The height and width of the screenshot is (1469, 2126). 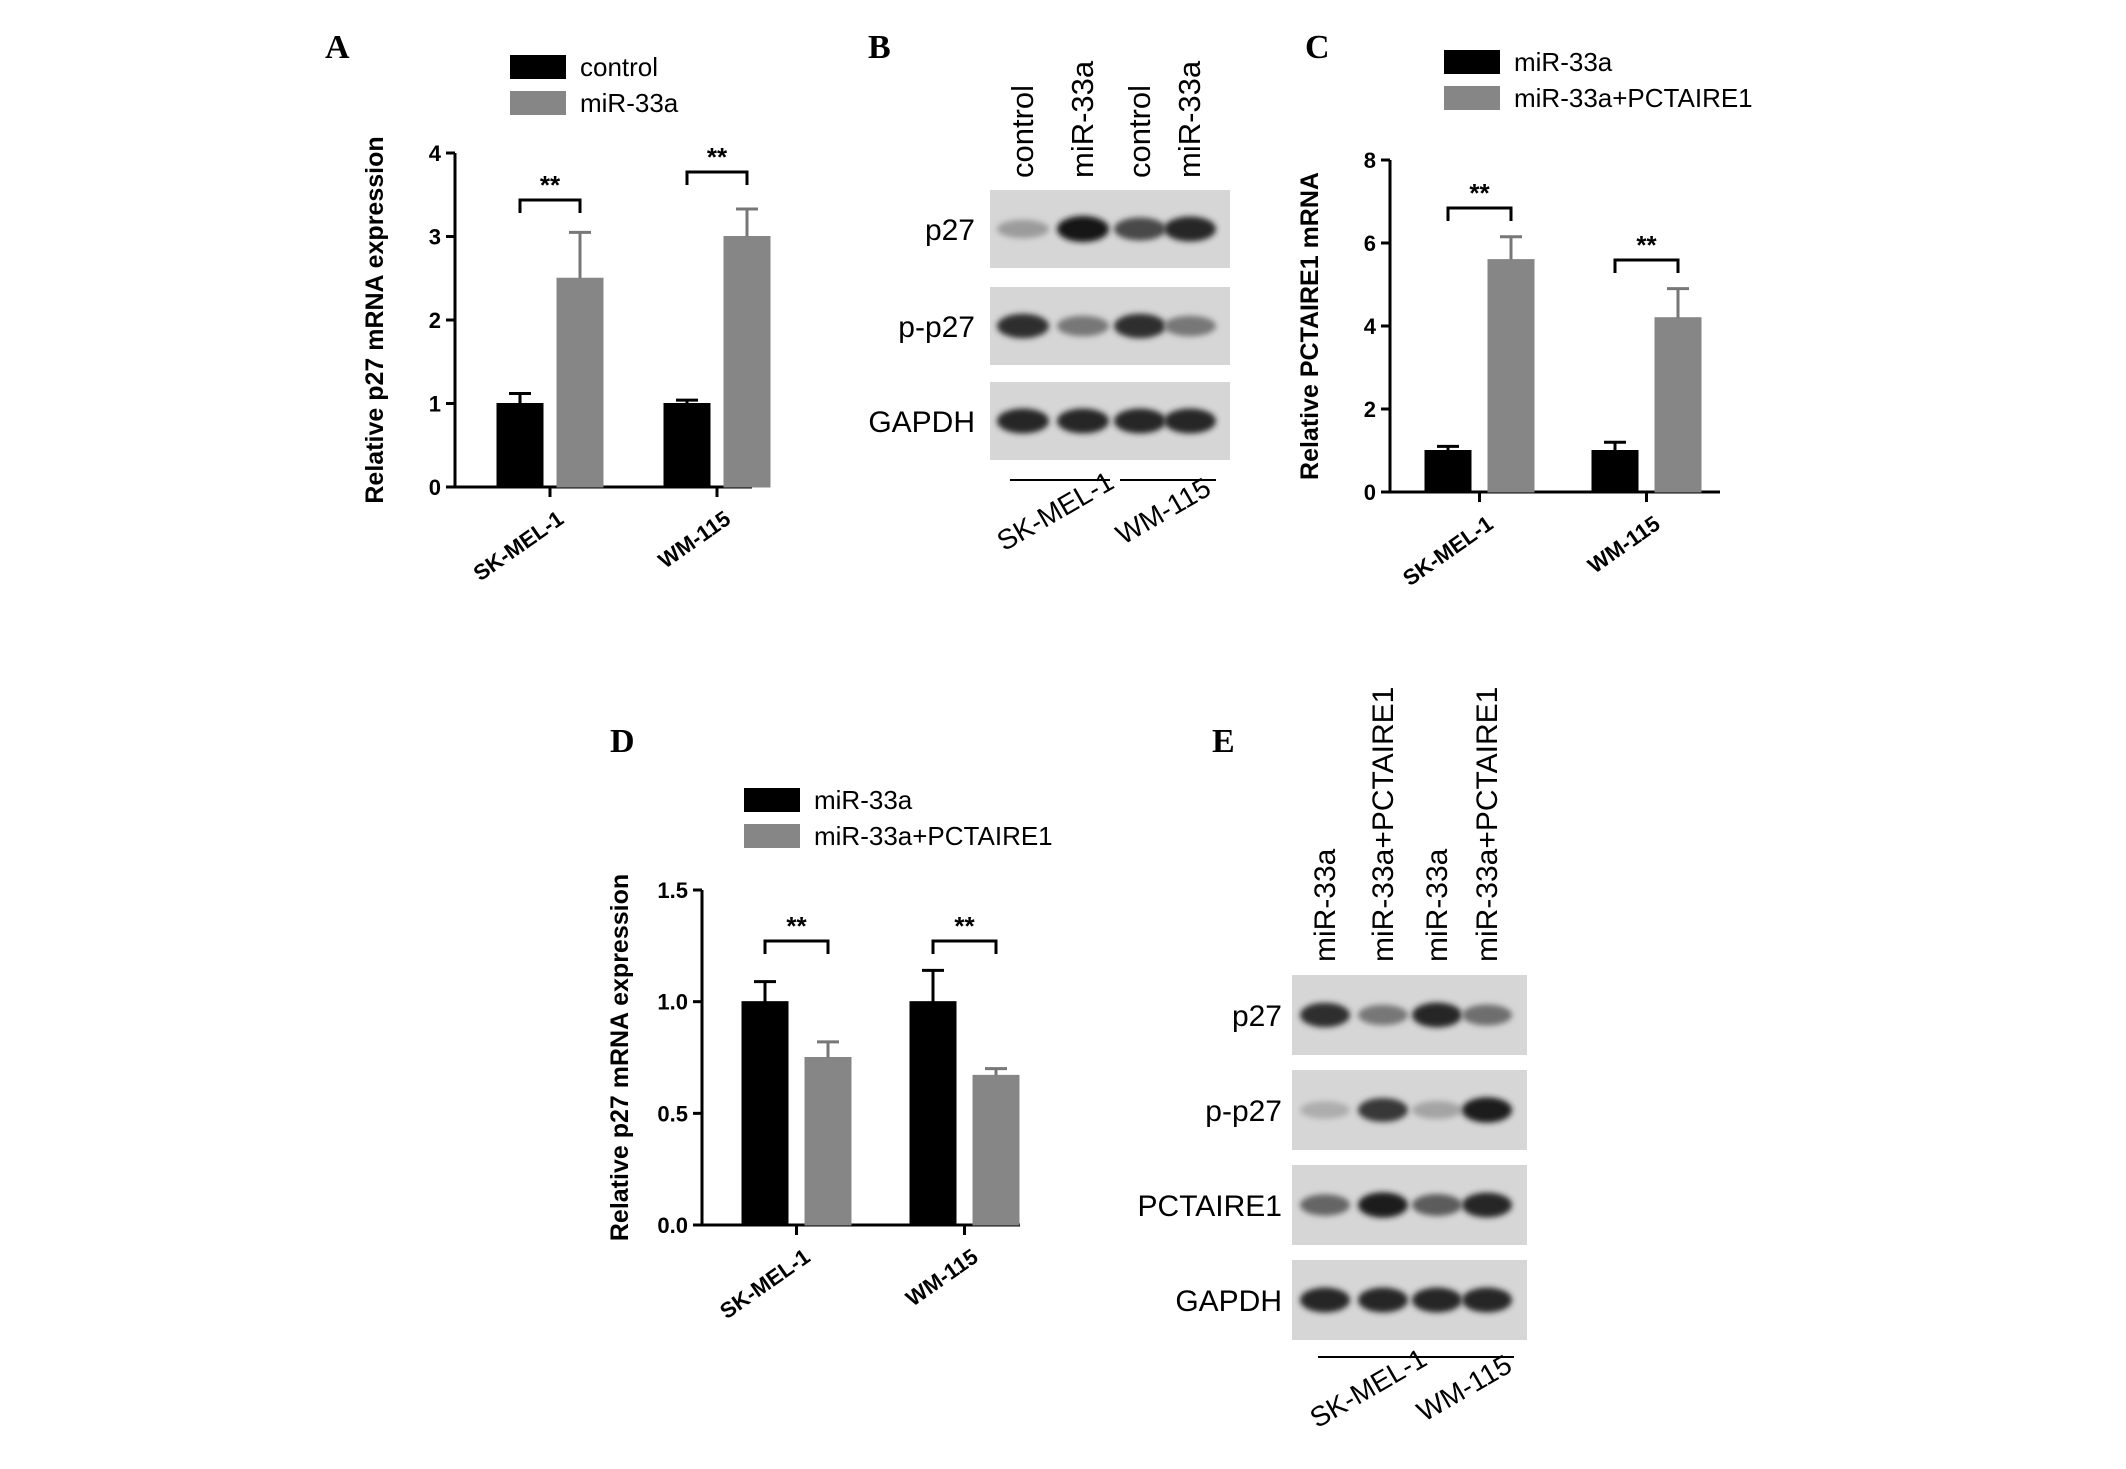 What do you see at coordinates (337, 47) in the screenshot?
I see `panel-letter: A` at bounding box center [337, 47].